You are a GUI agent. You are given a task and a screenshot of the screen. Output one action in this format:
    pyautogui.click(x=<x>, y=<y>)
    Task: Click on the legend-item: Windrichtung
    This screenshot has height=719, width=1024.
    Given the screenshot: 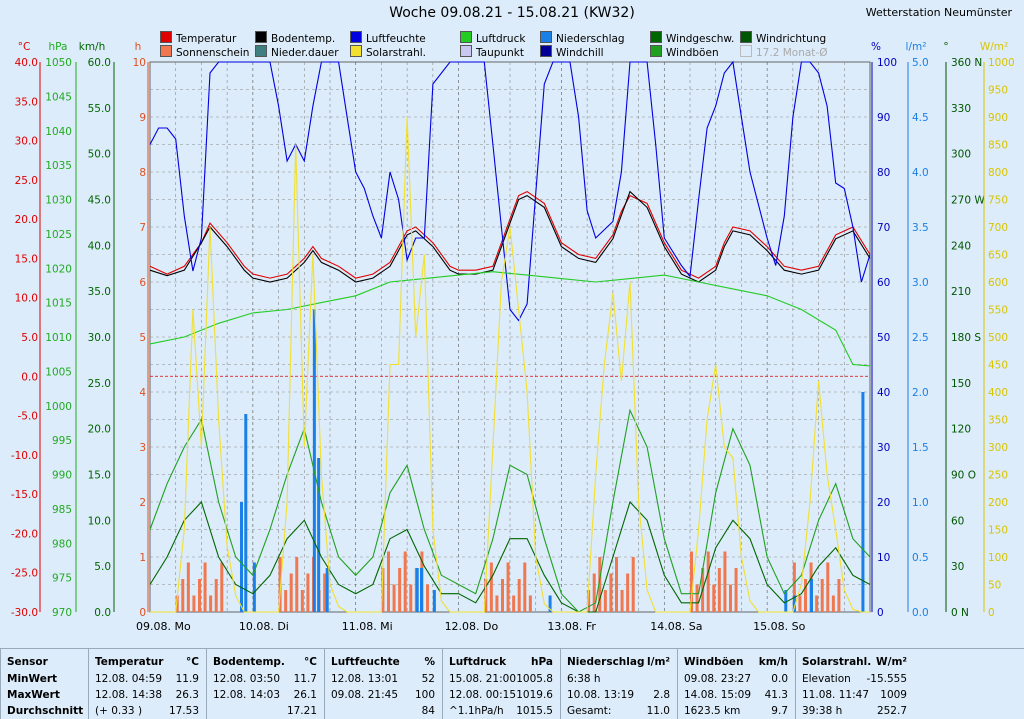 What is the action you would take?
    pyautogui.click(x=783, y=38)
    